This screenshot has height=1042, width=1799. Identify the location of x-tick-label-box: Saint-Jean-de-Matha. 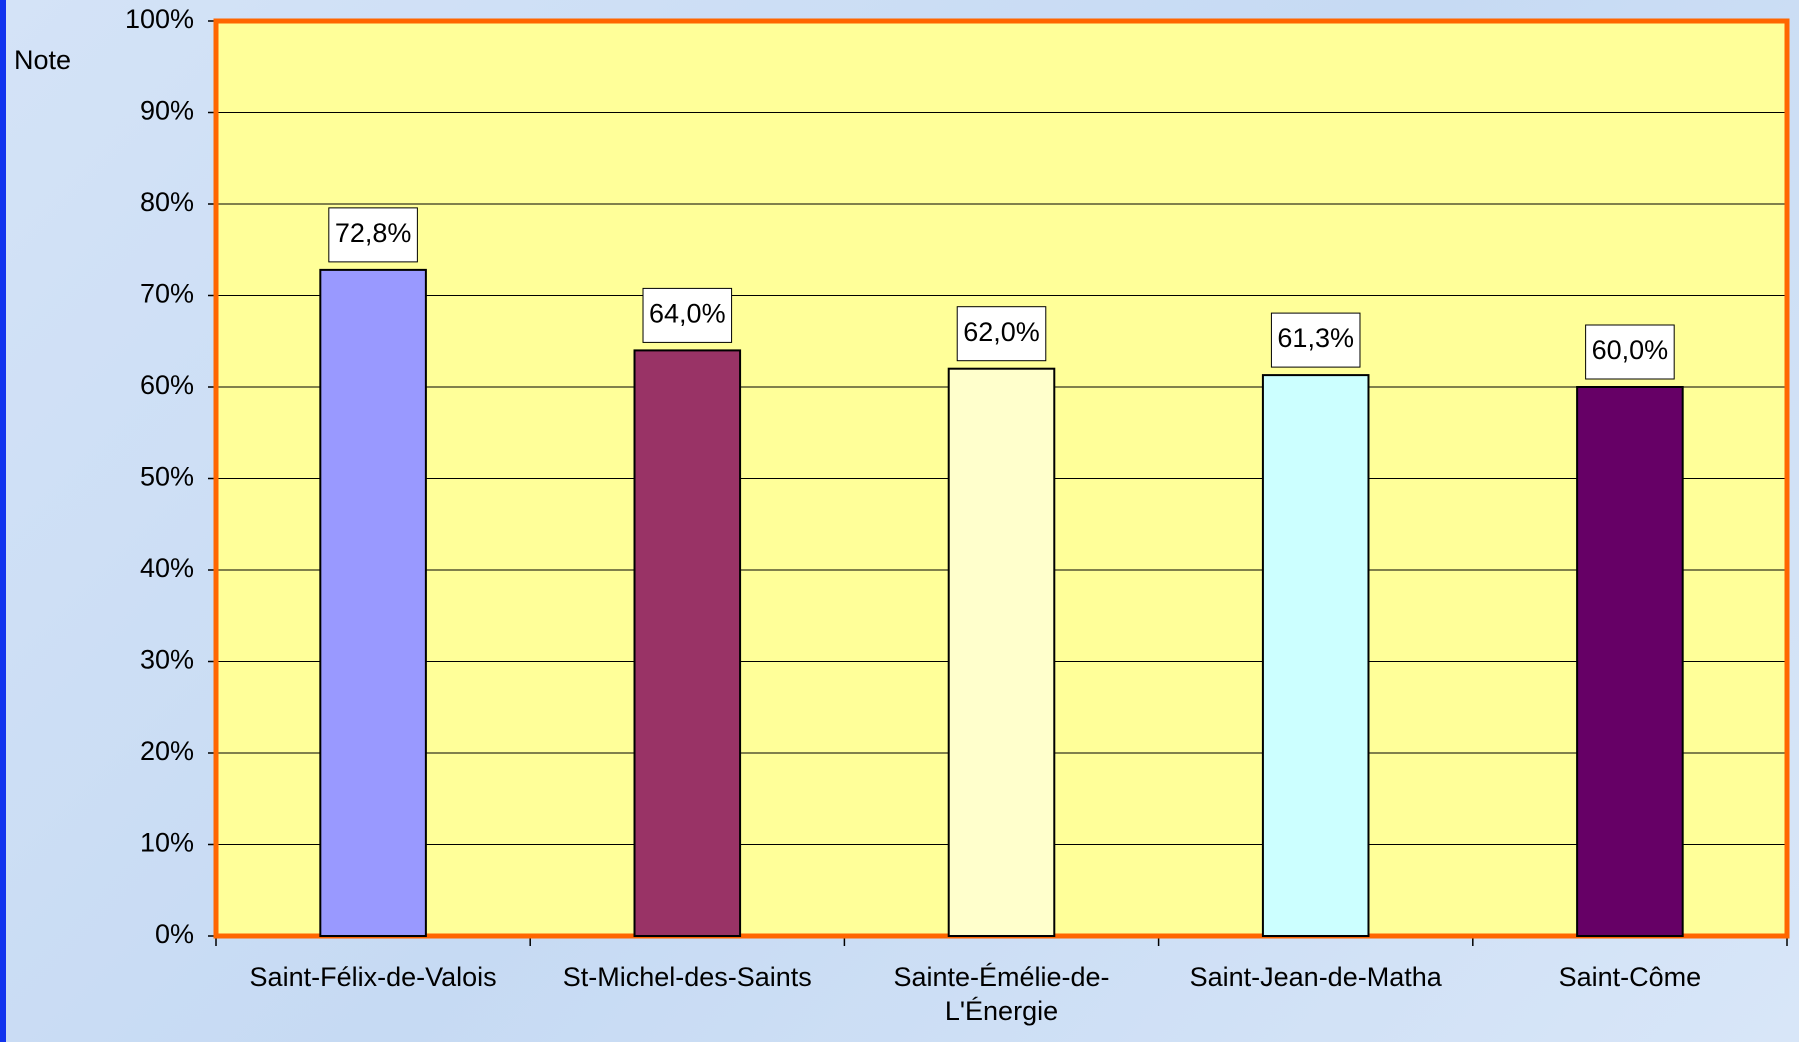
(1315, 977).